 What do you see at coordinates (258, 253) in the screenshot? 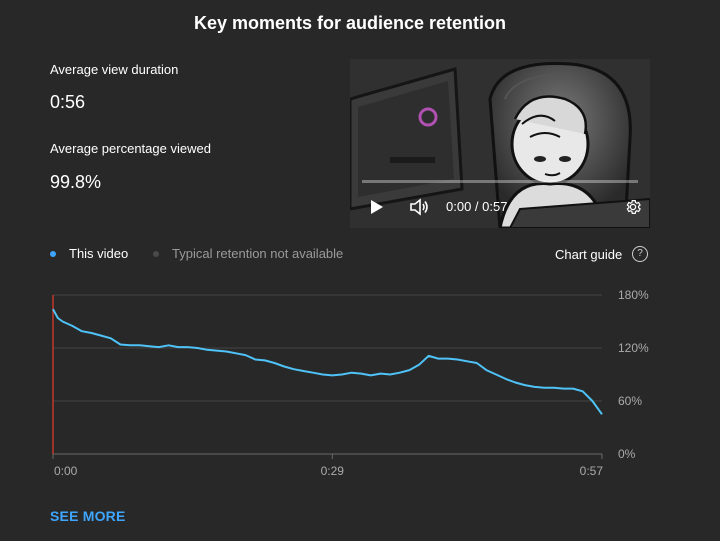
I see `legend-typical-label: Typical retention not available` at bounding box center [258, 253].